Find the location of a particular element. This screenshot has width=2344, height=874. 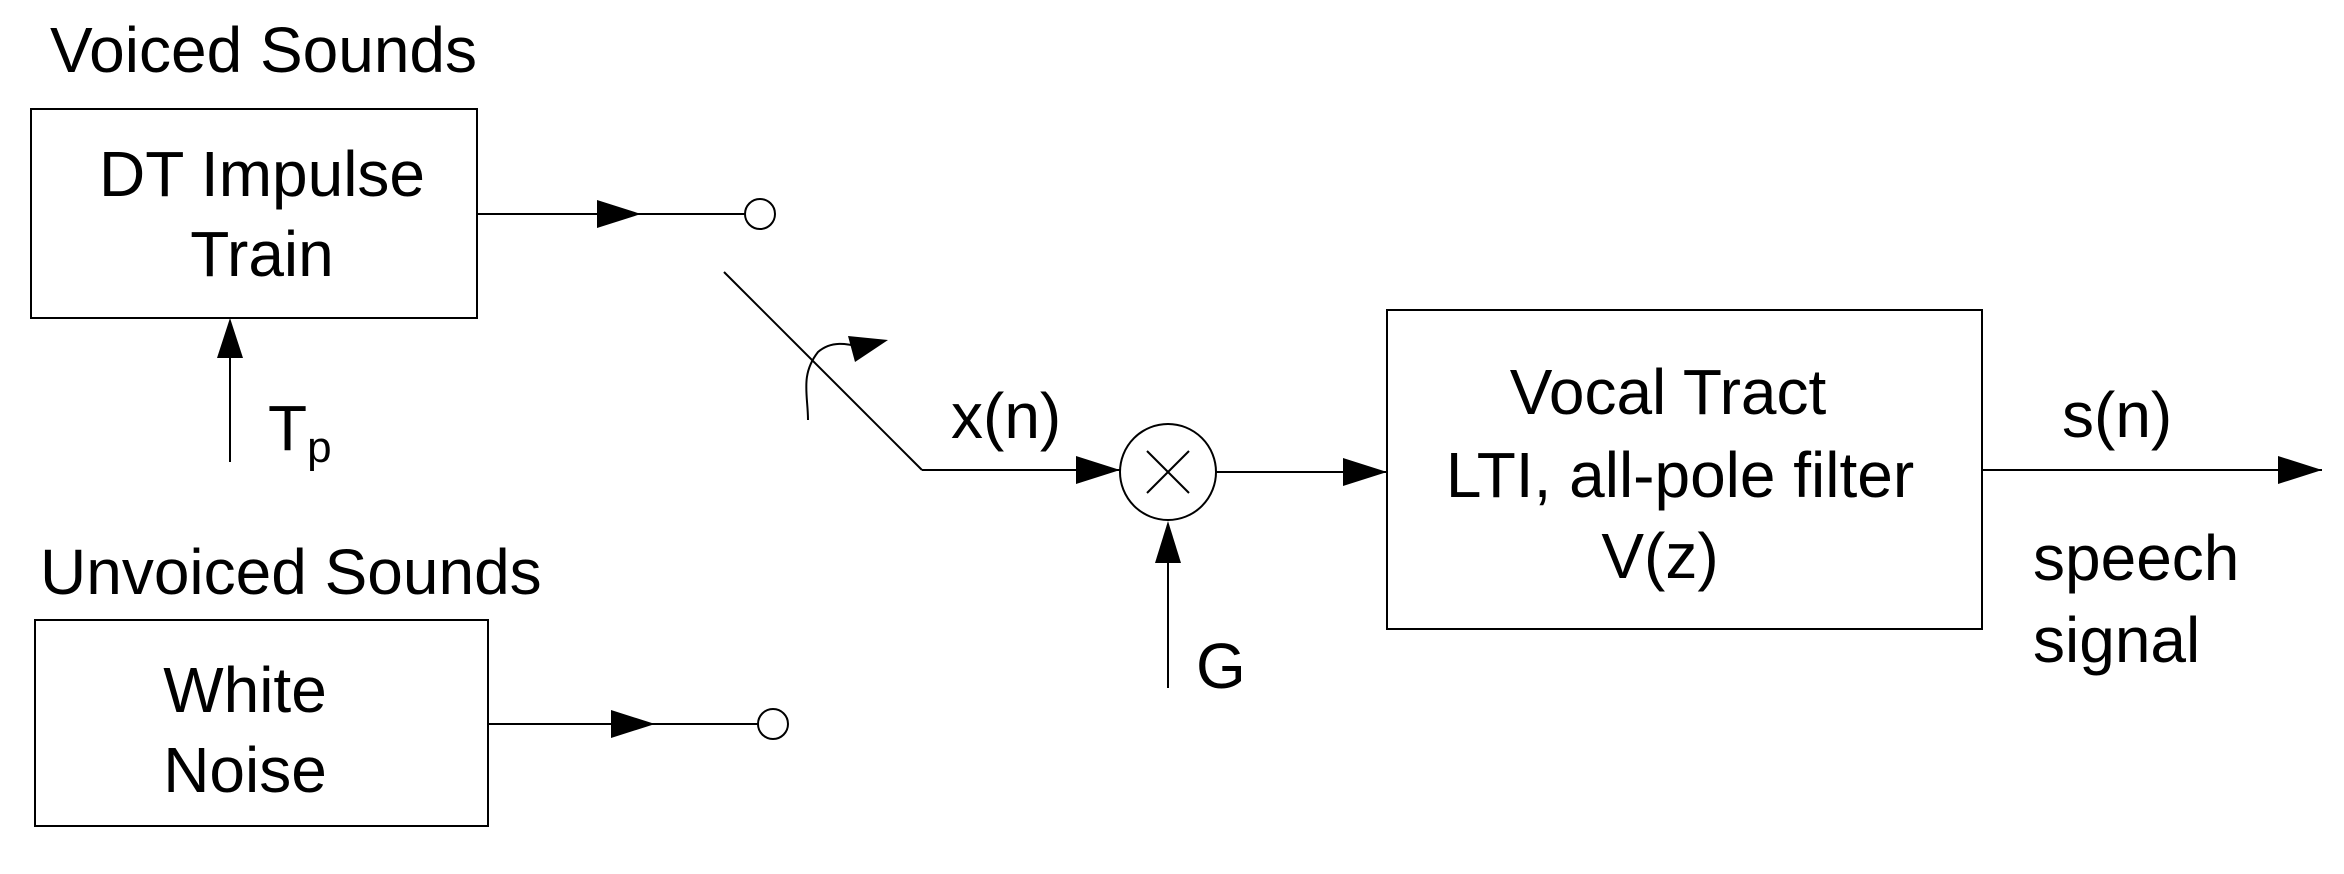

noise-output-arrowhead is located at coordinates (633, 724).